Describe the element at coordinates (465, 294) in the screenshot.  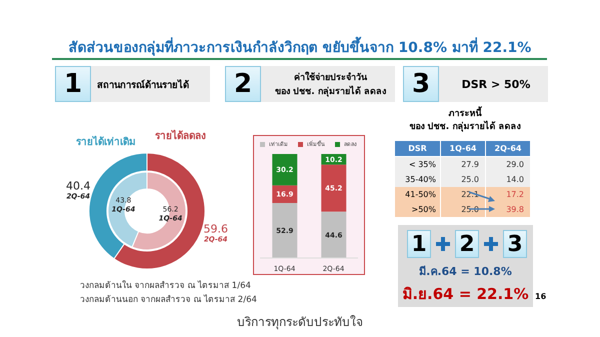
I see `text: มิ.ย.64 = 22.1%` at that location.